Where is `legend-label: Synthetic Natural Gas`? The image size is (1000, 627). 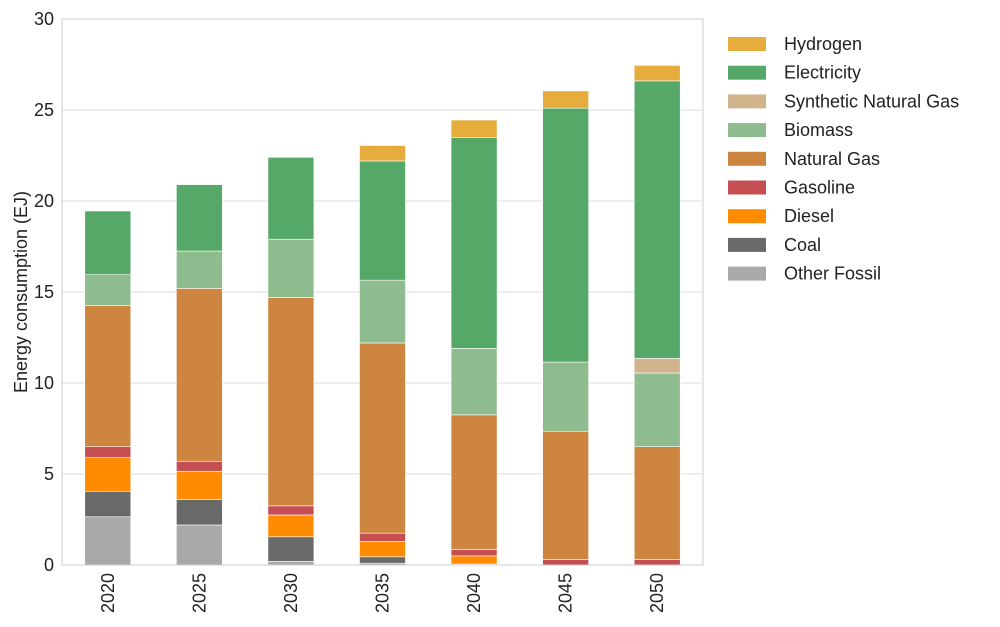
legend-label: Synthetic Natural Gas is located at coordinates (871, 101).